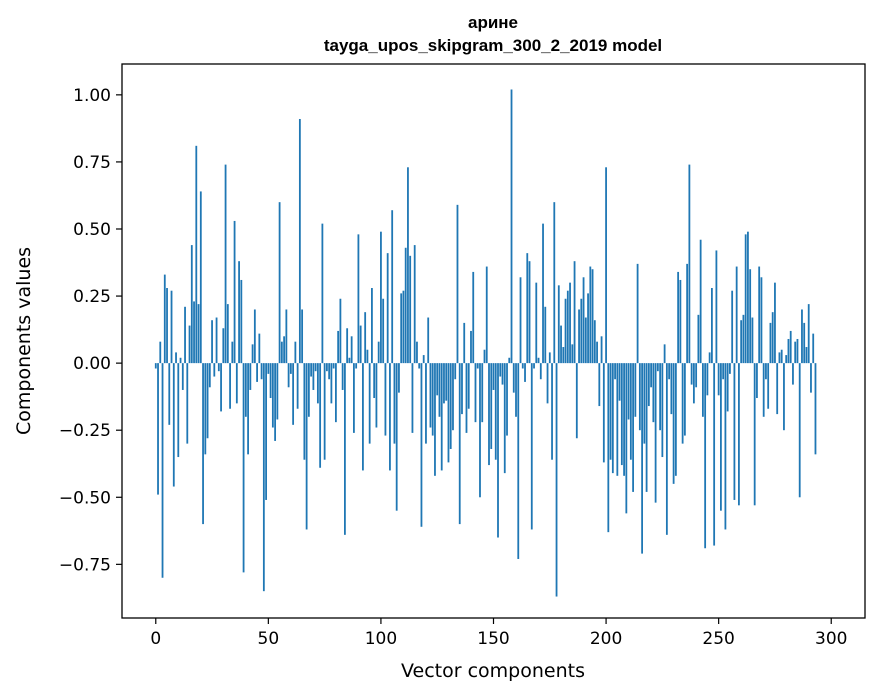 The image size is (880, 696). What do you see at coordinates (90, 330) in the screenshot?
I see `y-axis-ticks: 1.00 0.75 0.50 0.25 0.00 −0.25 −0.50 −0.75` at bounding box center [90, 330].